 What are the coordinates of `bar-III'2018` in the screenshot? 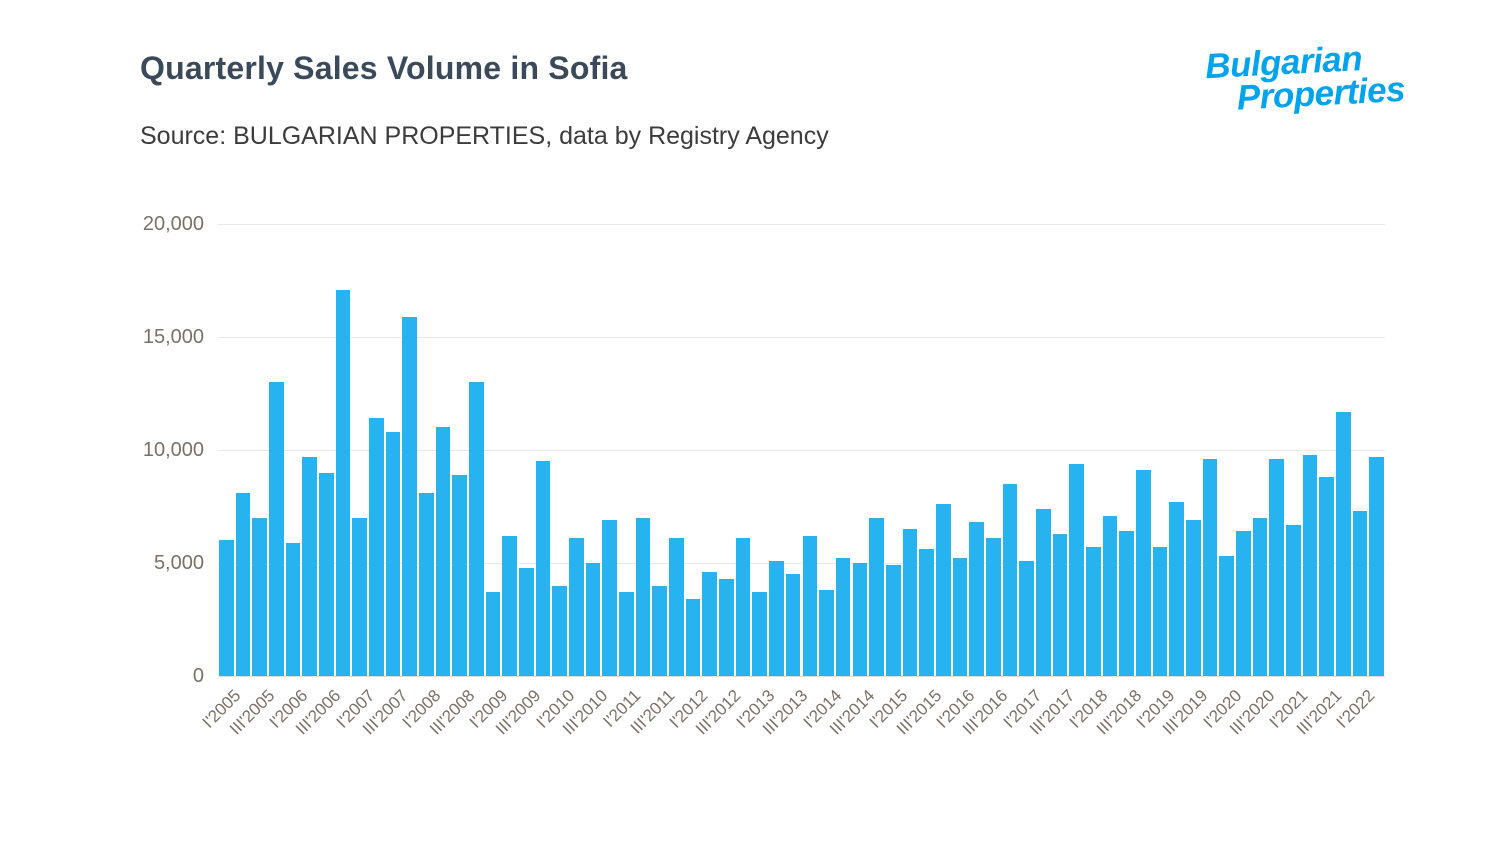 It's located at (1126, 603).